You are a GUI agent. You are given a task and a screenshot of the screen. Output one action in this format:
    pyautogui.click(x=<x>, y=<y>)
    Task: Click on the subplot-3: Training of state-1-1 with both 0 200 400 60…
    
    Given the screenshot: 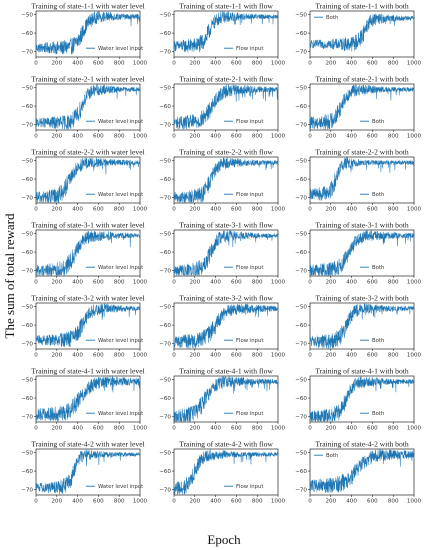 What is the action you would take?
    pyautogui.click(x=358, y=34)
    